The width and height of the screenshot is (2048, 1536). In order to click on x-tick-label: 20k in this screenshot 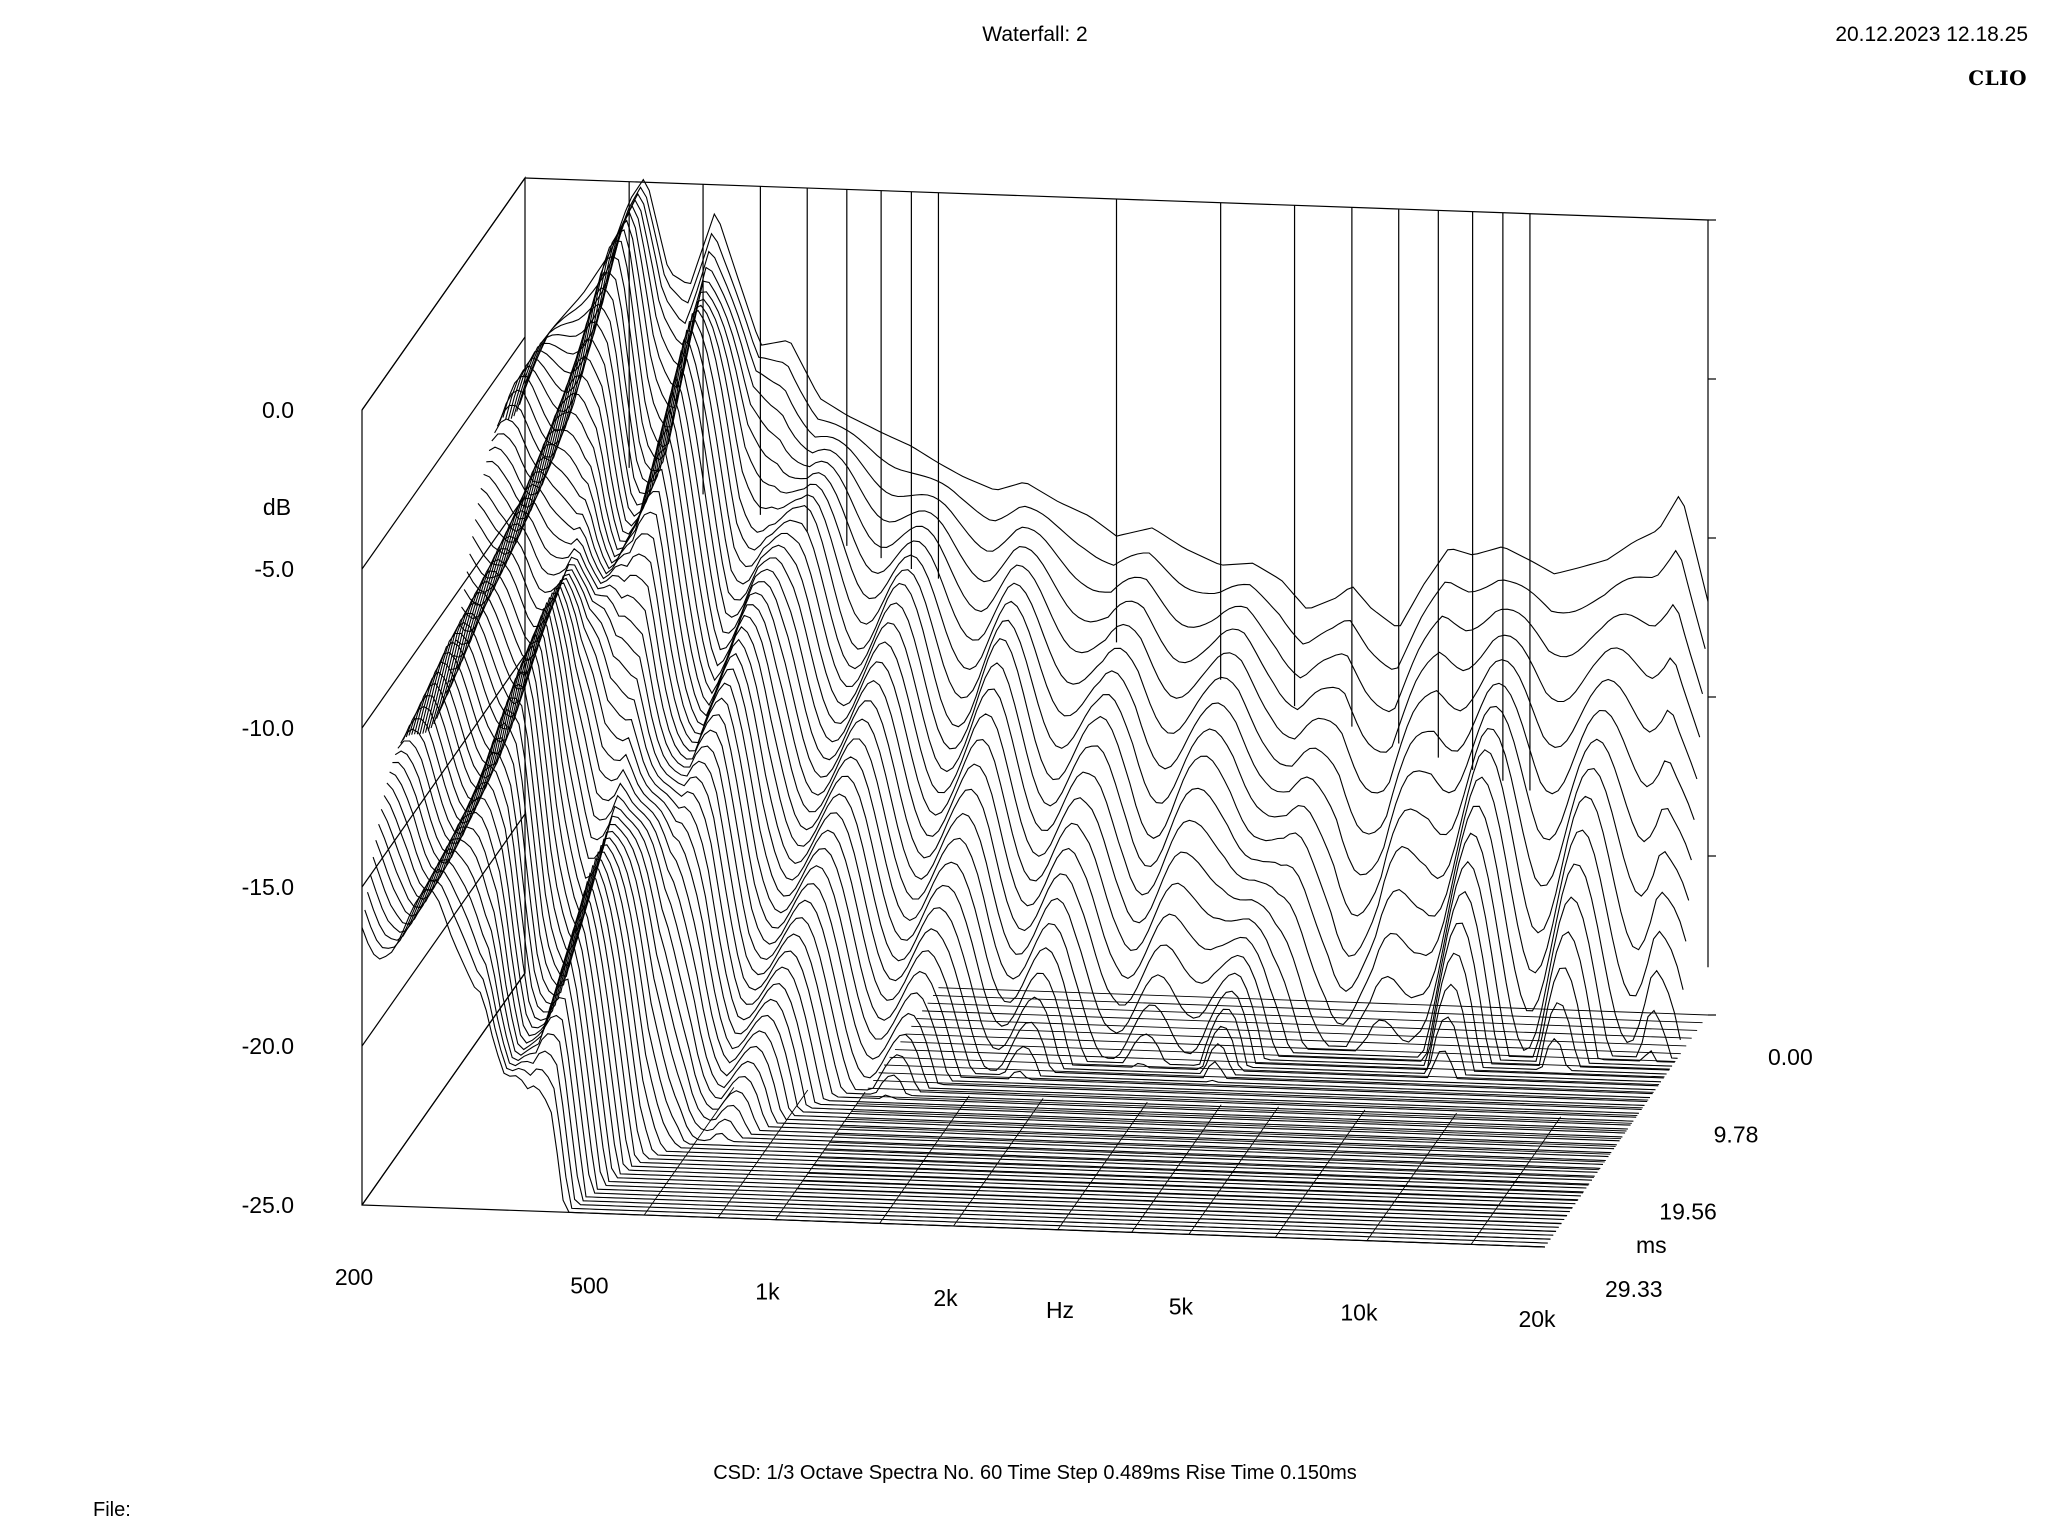, I will do `click(1537, 1319)`.